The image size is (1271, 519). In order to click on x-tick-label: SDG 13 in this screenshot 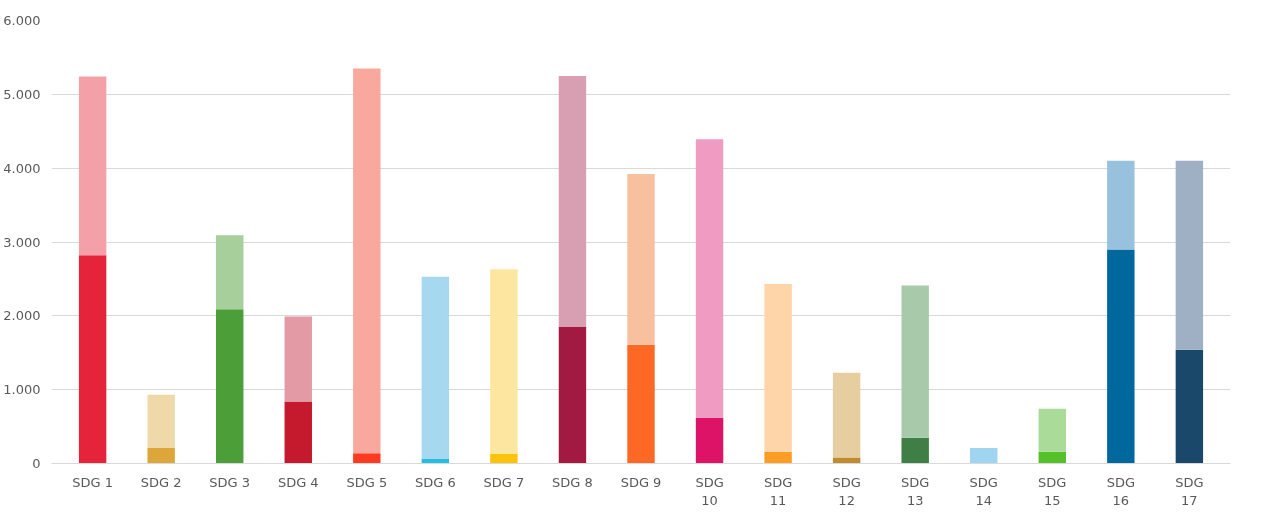, I will do `click(915, 491)`.